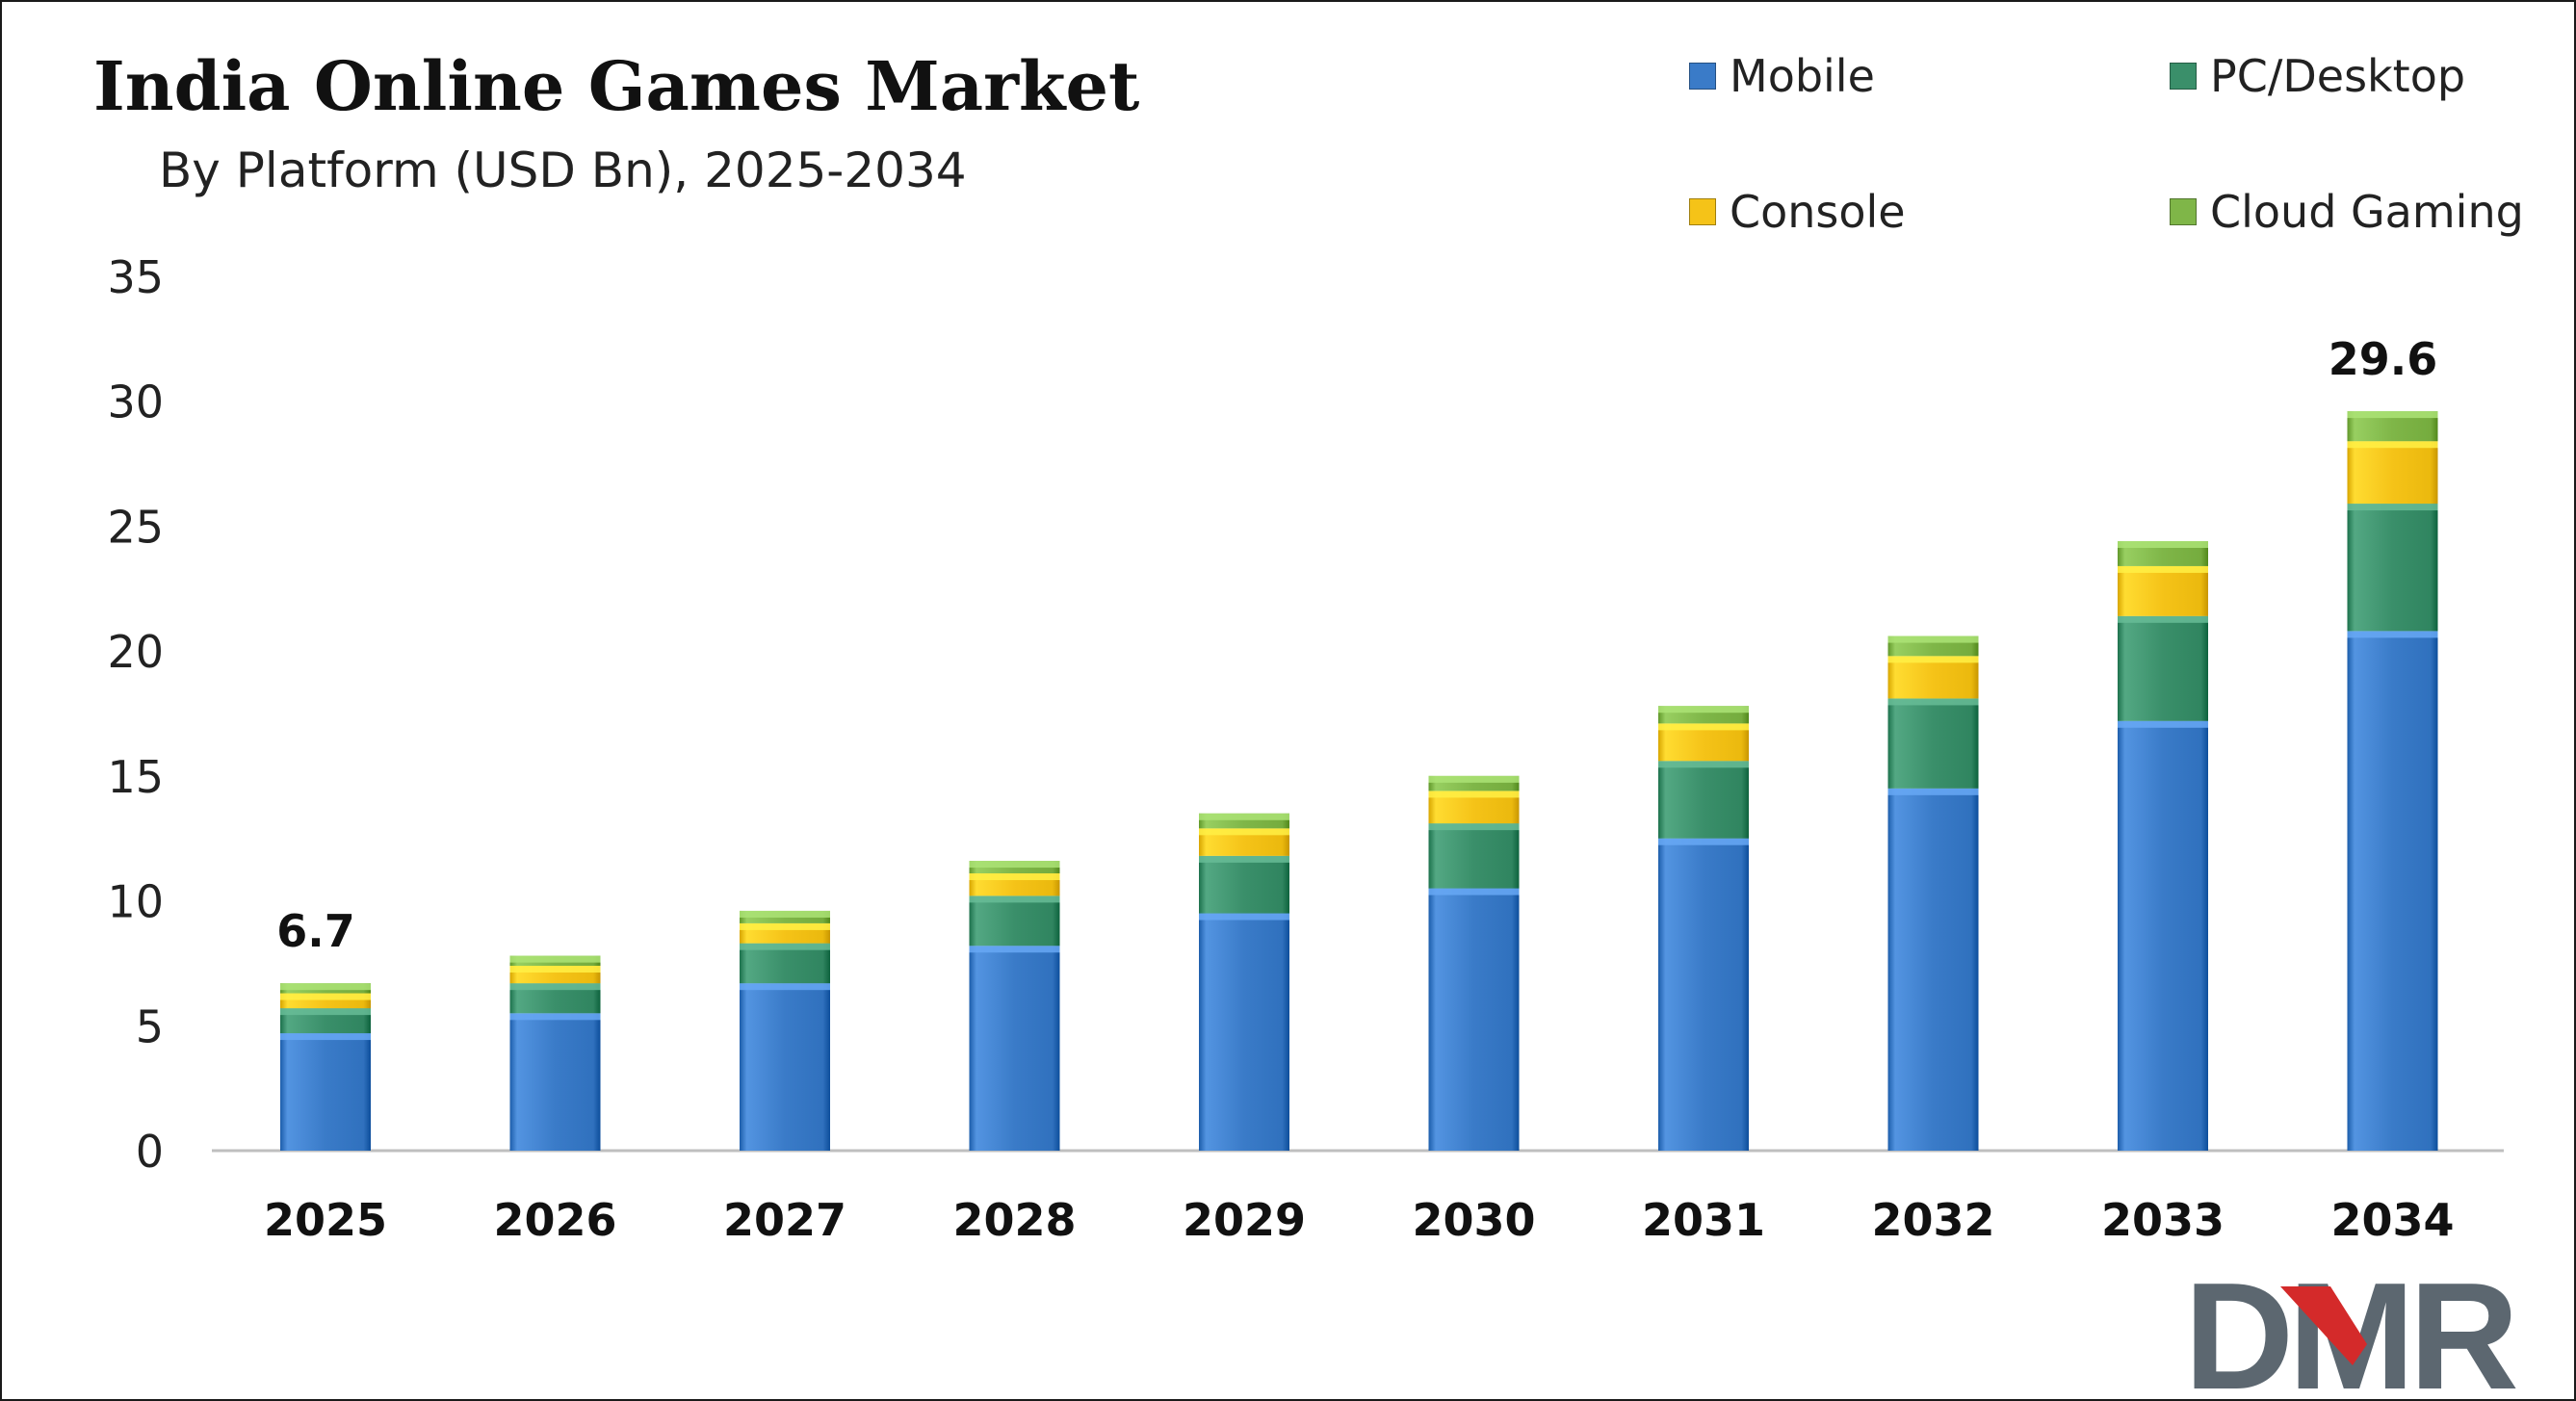 The height and width of the screenshot is (1401, 2576). What do you see at coordinates (1703, 995) in the screenshot?
I see `bar-segment-mobile-2031` at bounding box center [1703, 995].